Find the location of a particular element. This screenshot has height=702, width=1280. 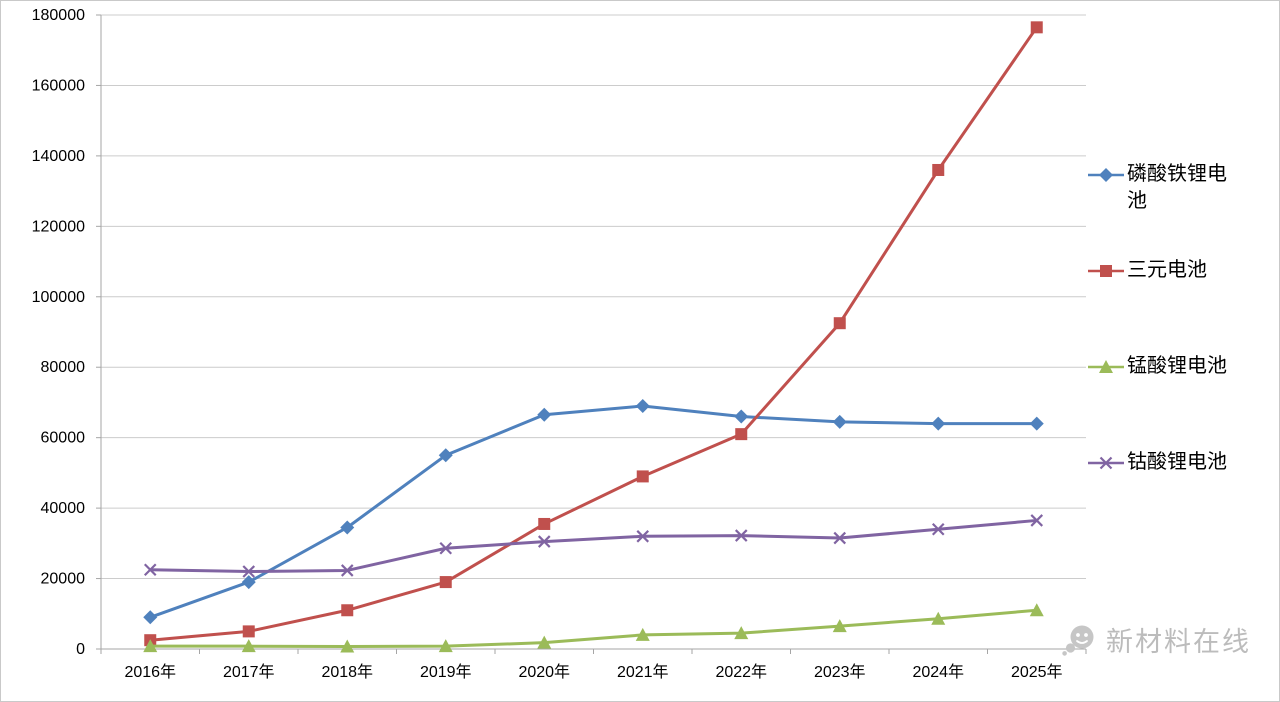

x-tick-label: 2019年 is located at coordinates (446, 672).